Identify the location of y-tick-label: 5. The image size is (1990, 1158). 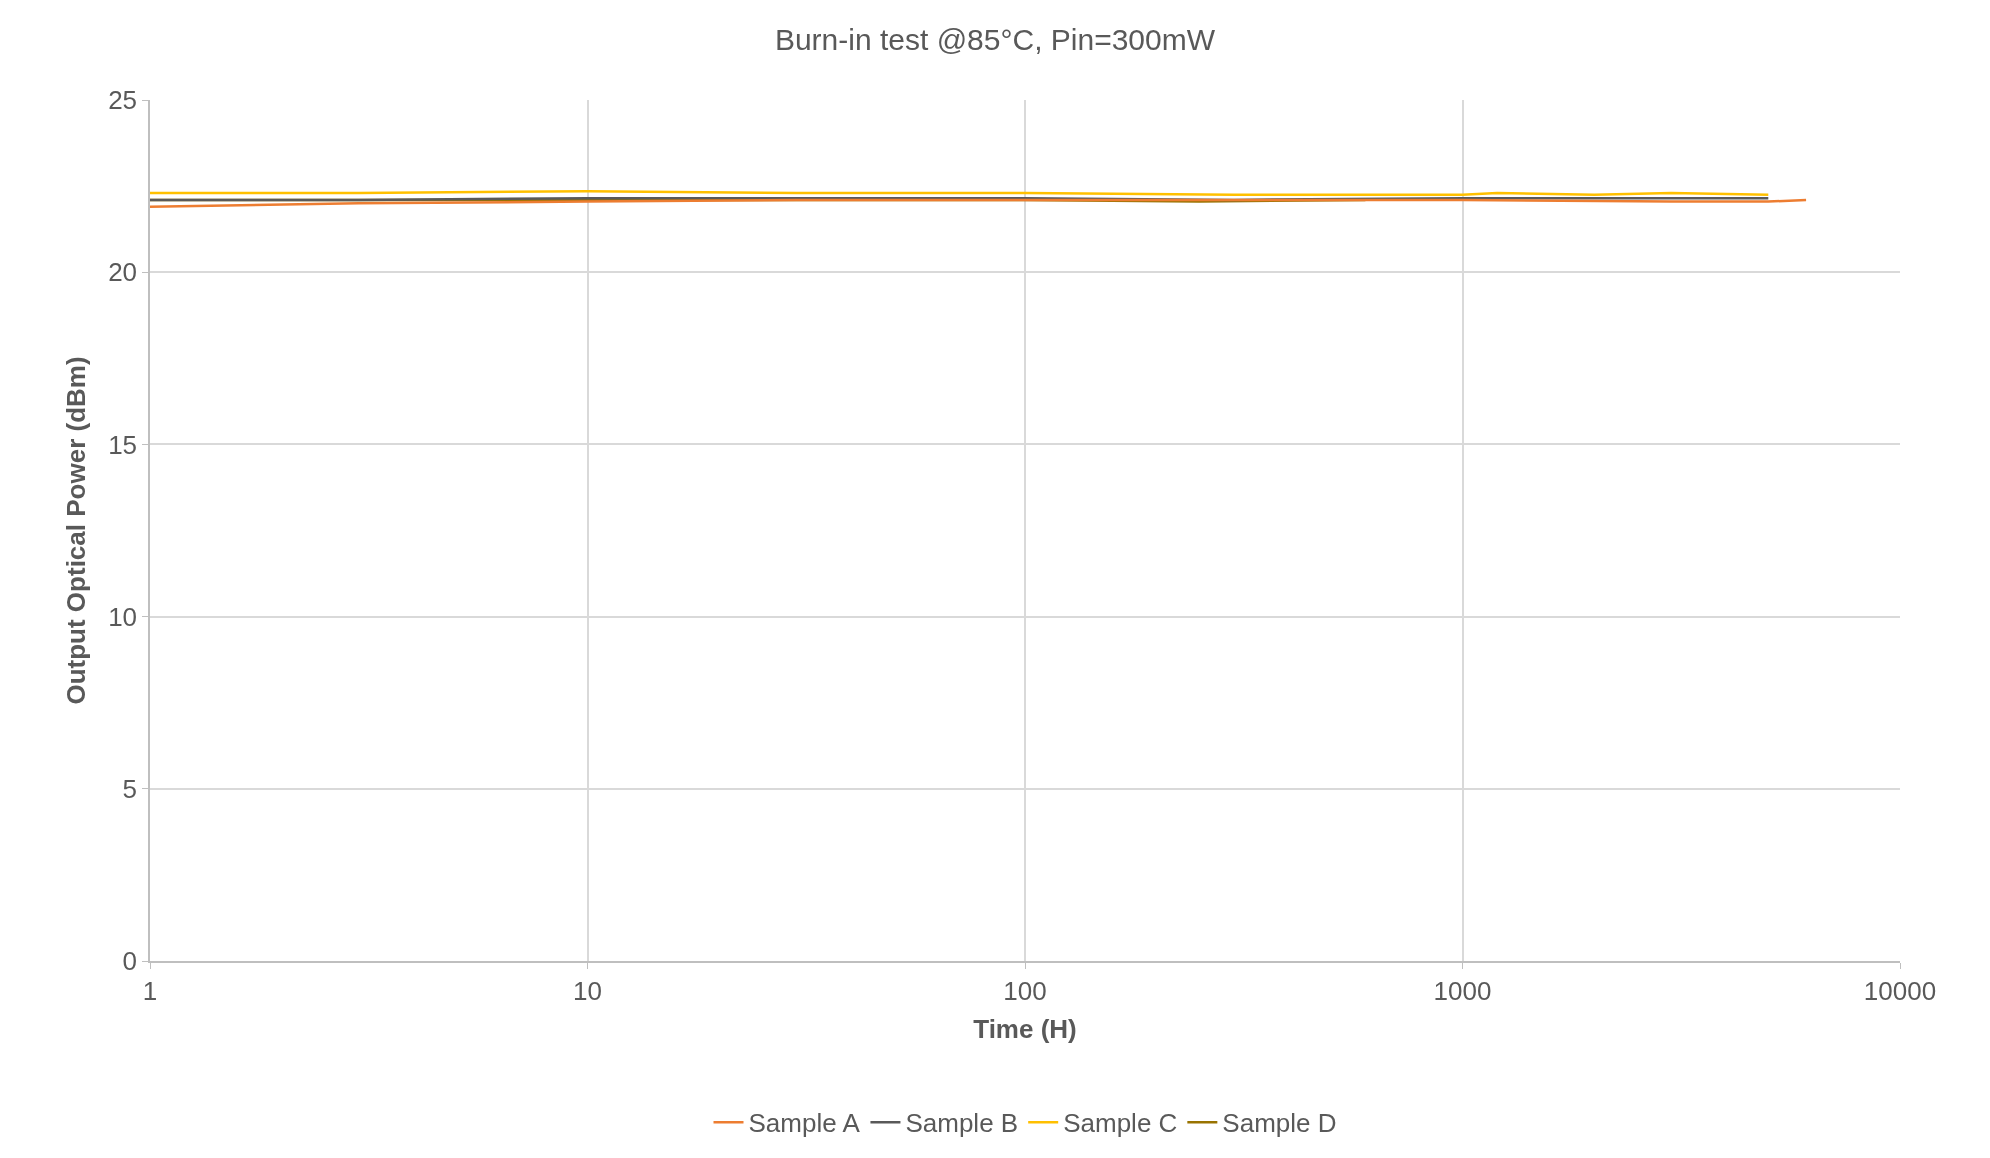
(130, 788).